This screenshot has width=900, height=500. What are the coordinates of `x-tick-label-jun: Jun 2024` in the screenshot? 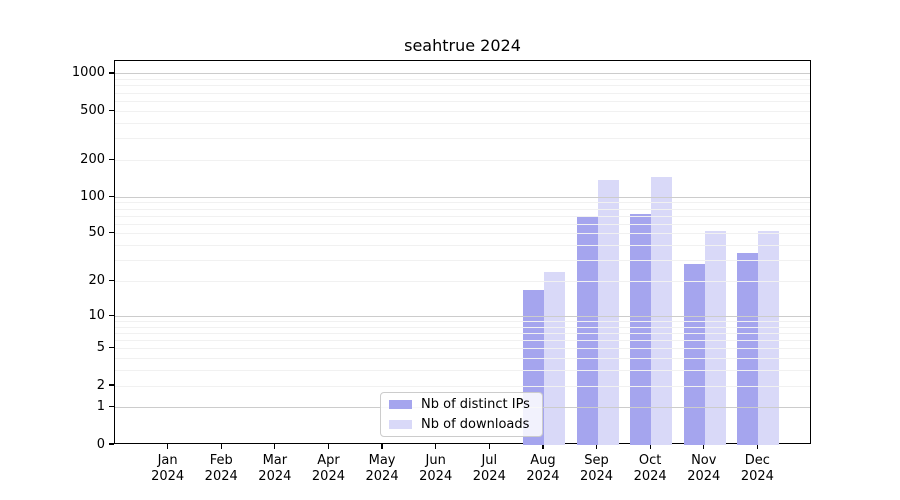 It's located at (436, 468).